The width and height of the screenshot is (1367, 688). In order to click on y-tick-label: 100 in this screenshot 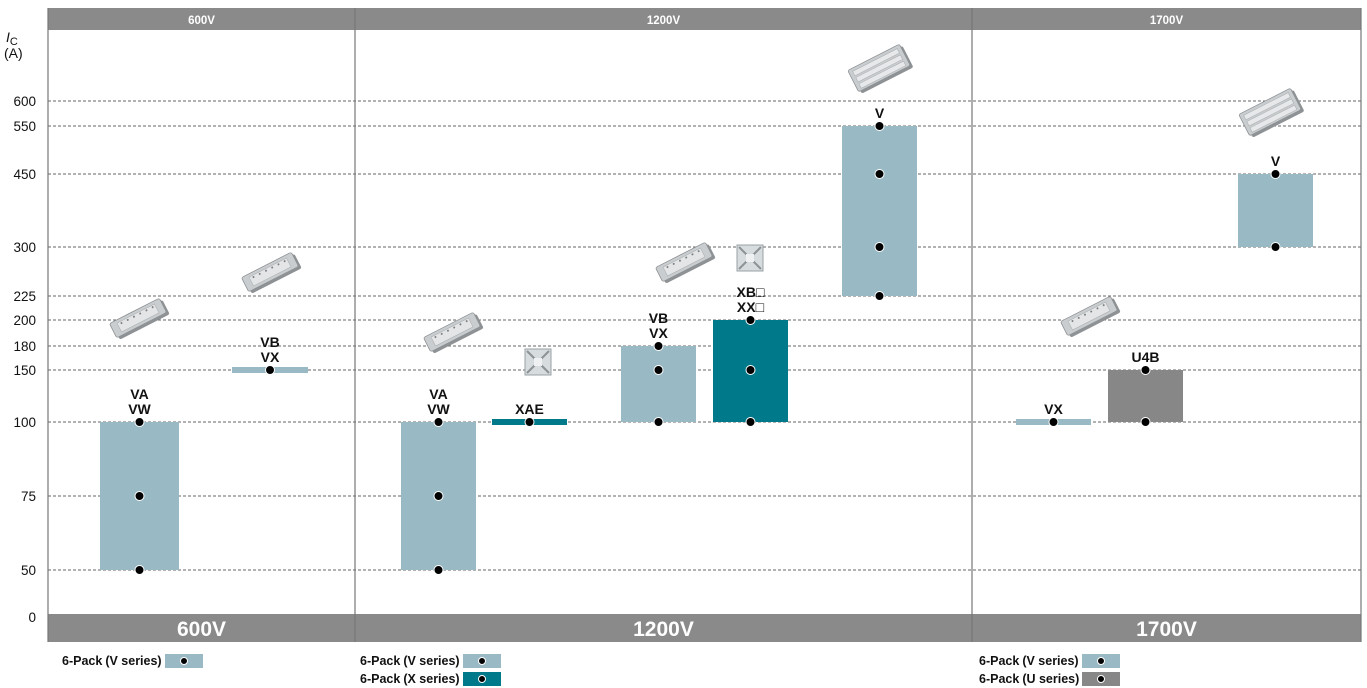, I will do `click(24, 422)`.